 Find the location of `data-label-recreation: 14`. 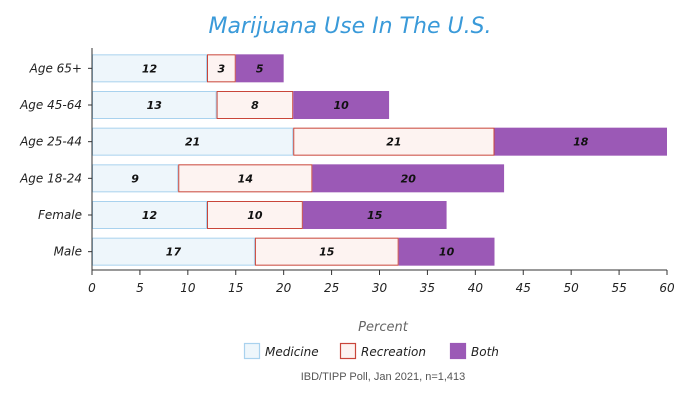

data-label-recreation: 14 is located at coordinates (245, 178).